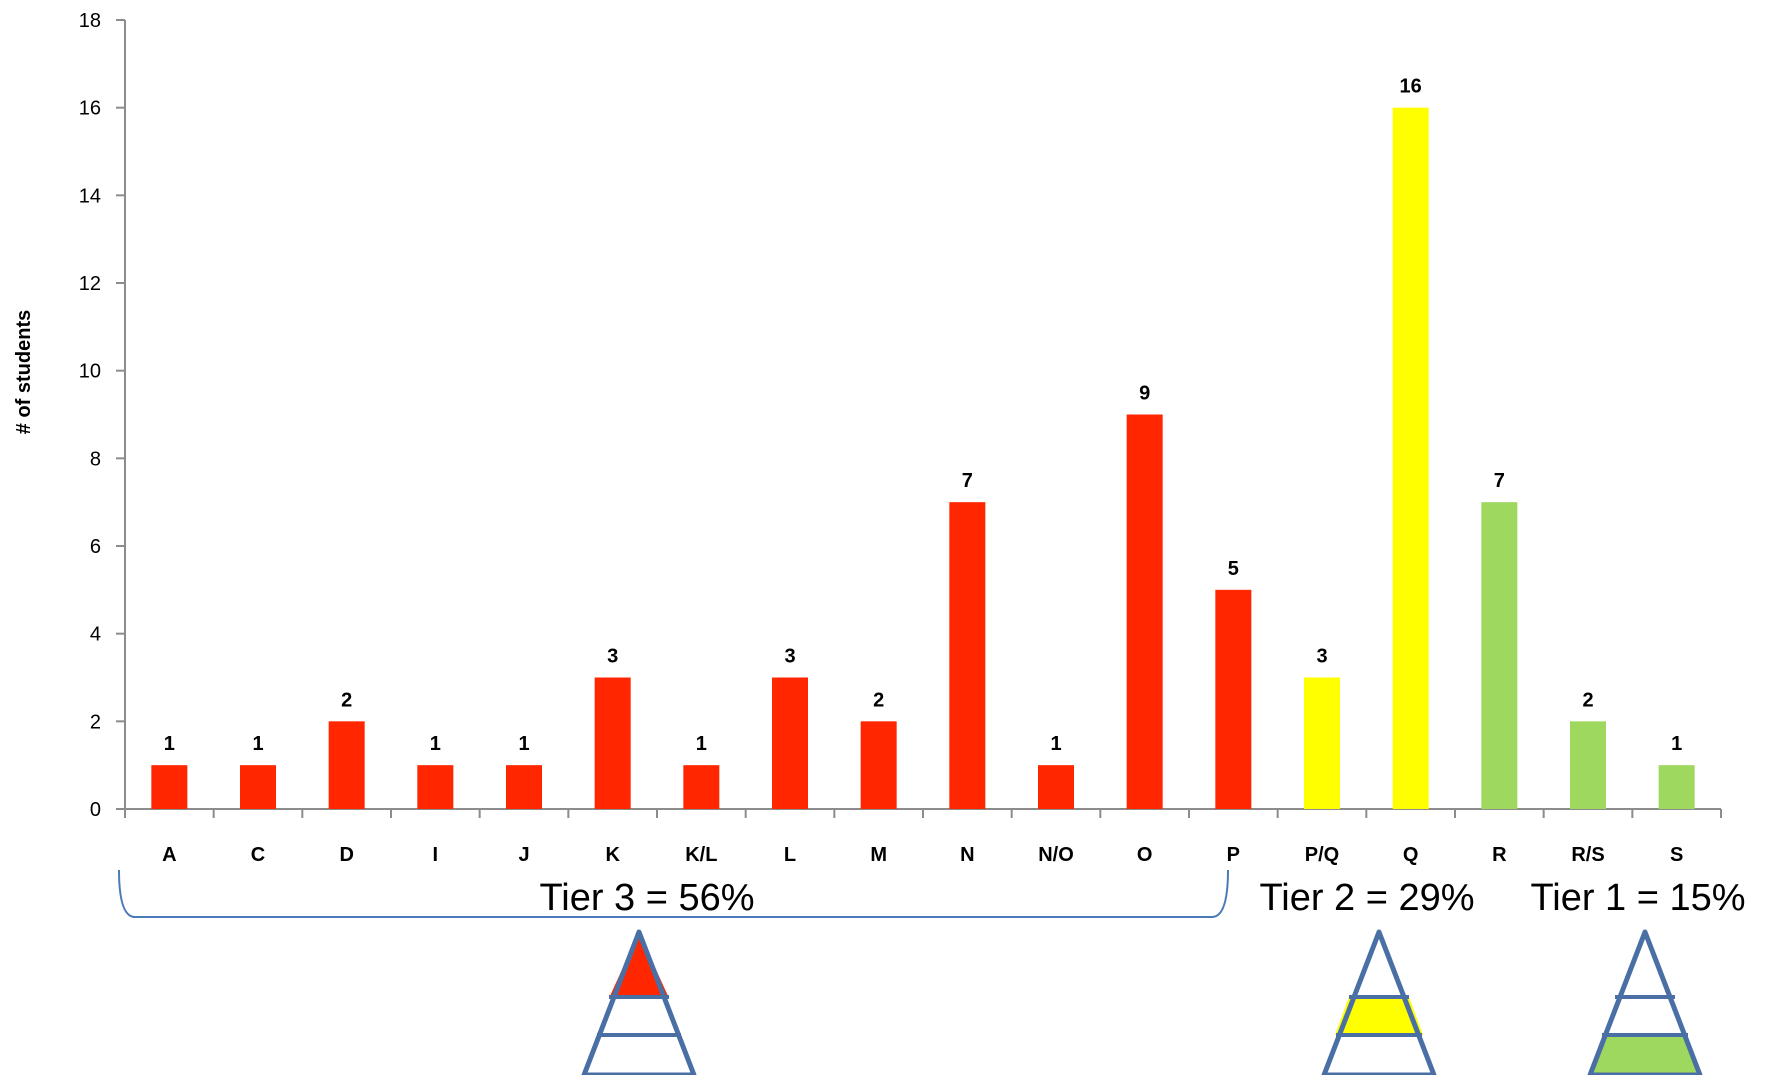 The image size is (1775, 1075). I want to click on category-labels: A C D I J K K/L L M N N/O O P P/Q Q R R/S S, so click(922, 855).